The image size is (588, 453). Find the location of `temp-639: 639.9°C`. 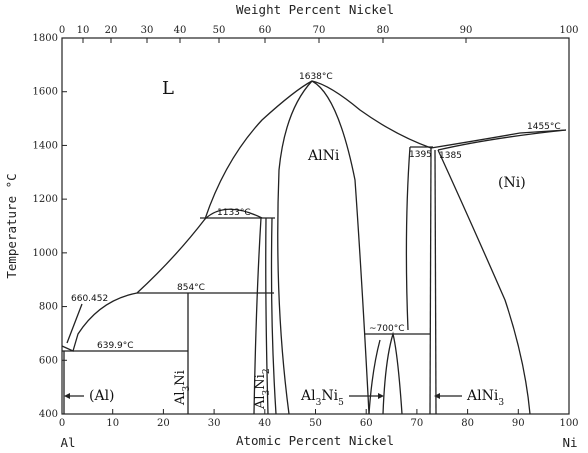

temp-639: 639.9°C is located at coordinates (115, 346).